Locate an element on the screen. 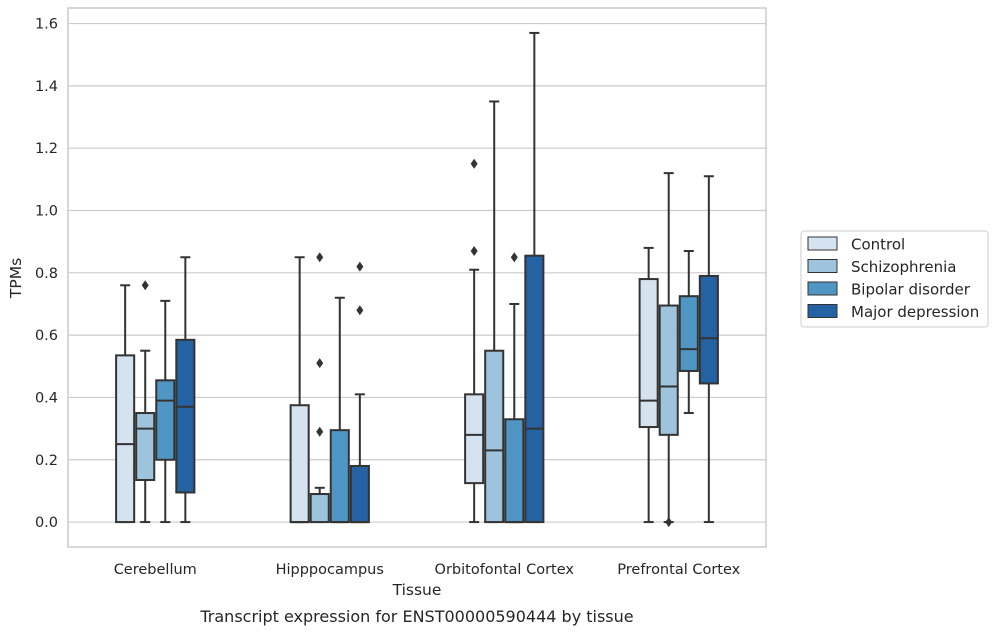  legend-label: Control is located at coordinates (878, 245).